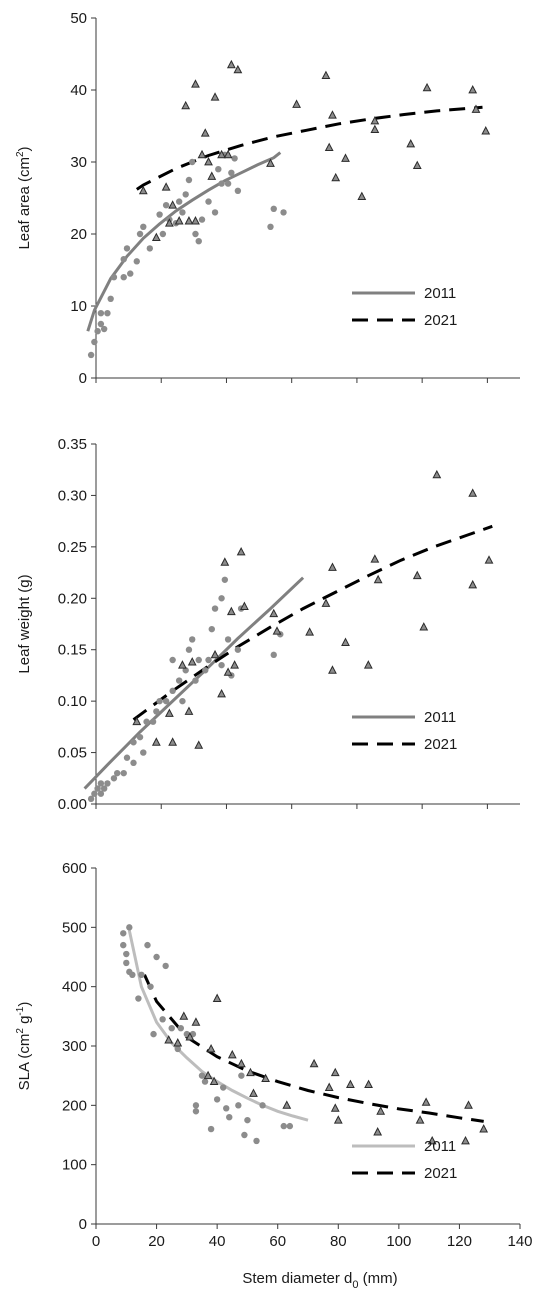 The width and height of the screenshot is (550, 1300). Describe the element at coordinates (74, 987) in the screenshot. I see `y-tick-label: 400` at that location.